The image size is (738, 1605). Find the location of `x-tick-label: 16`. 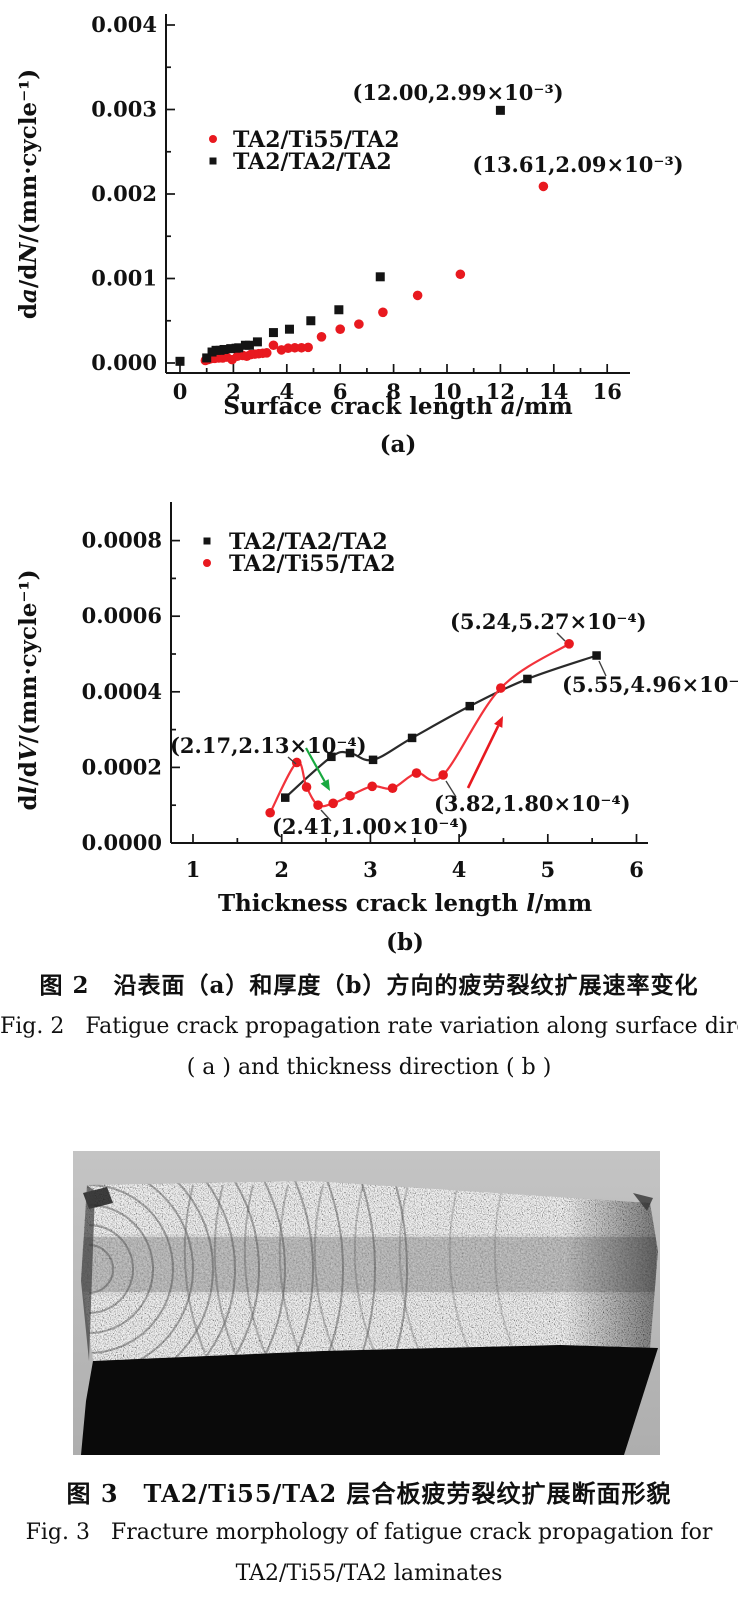

x-tick-label: 16 is located at coordinates (607, 391).